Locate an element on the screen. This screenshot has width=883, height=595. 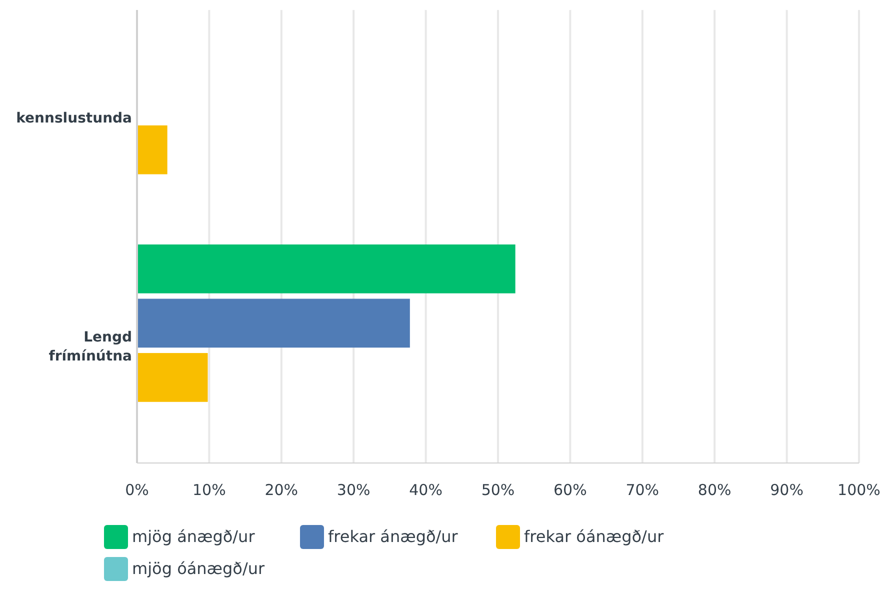
x-tick-label: 0% is located at coordinates (137, 490).